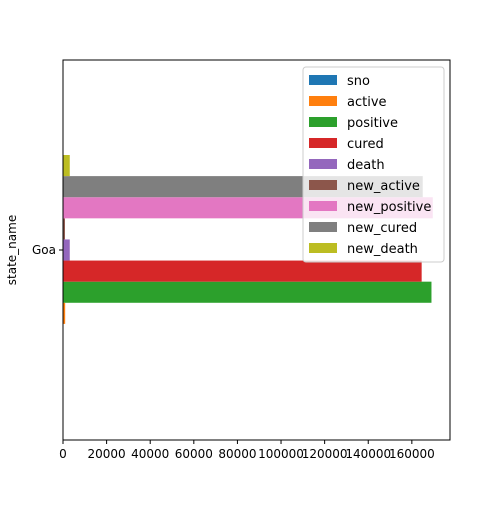 Image resolution: width=500 pixels, height=505 pixels. Describe the element at coordinates (358, 81) in the screenshot. I see `legend-label-sno: sno` at that location.